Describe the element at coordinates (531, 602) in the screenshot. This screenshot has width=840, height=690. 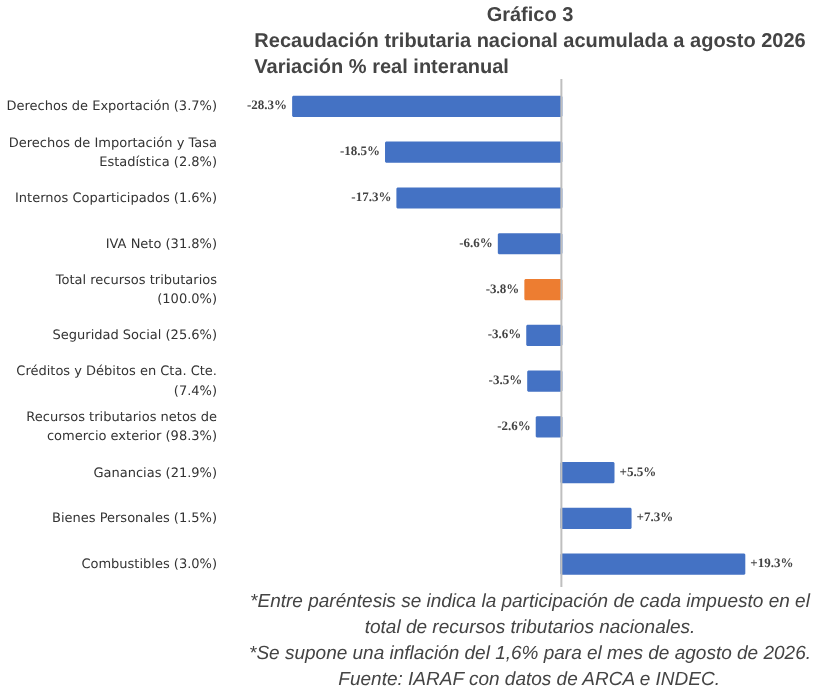
I see `text: *Entre paréntesis se indica la participación de cada impuesto en el` at that location.